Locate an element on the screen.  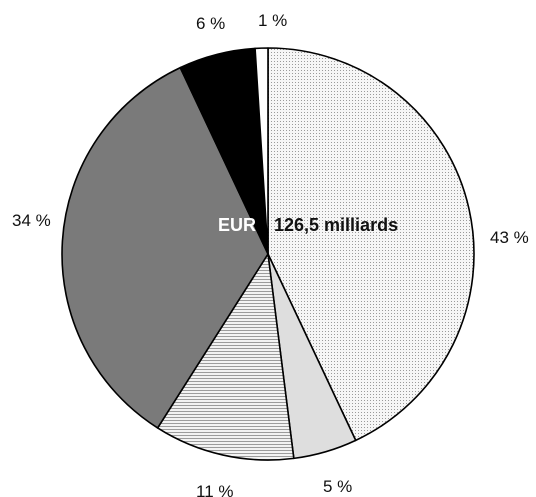
slice-label-6: 6 % is located at coordinates (210, 23).